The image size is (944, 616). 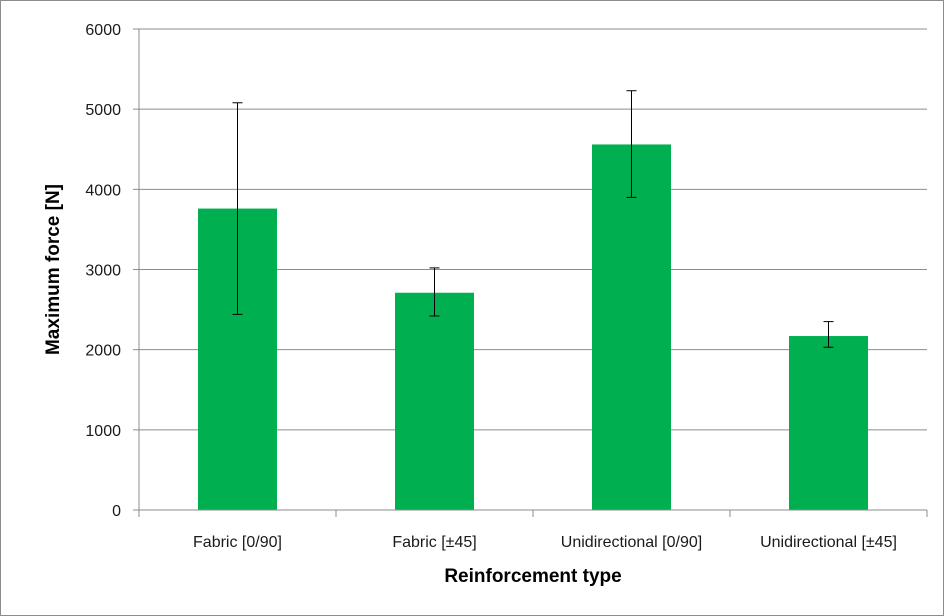 What do you see at coordinates (103, 190) in the screenshot?
I see `y-tick-label: 4000` at bounding box center [103, 190].